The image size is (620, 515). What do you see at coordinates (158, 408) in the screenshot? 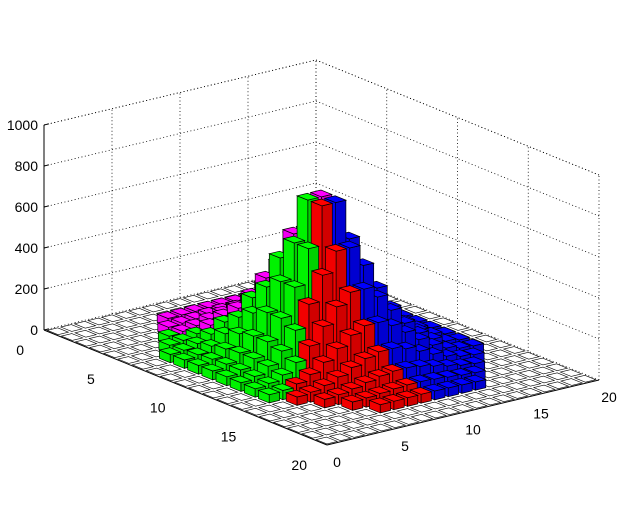
I see `y-tick-10: 10` at bounding box center [158, 408].